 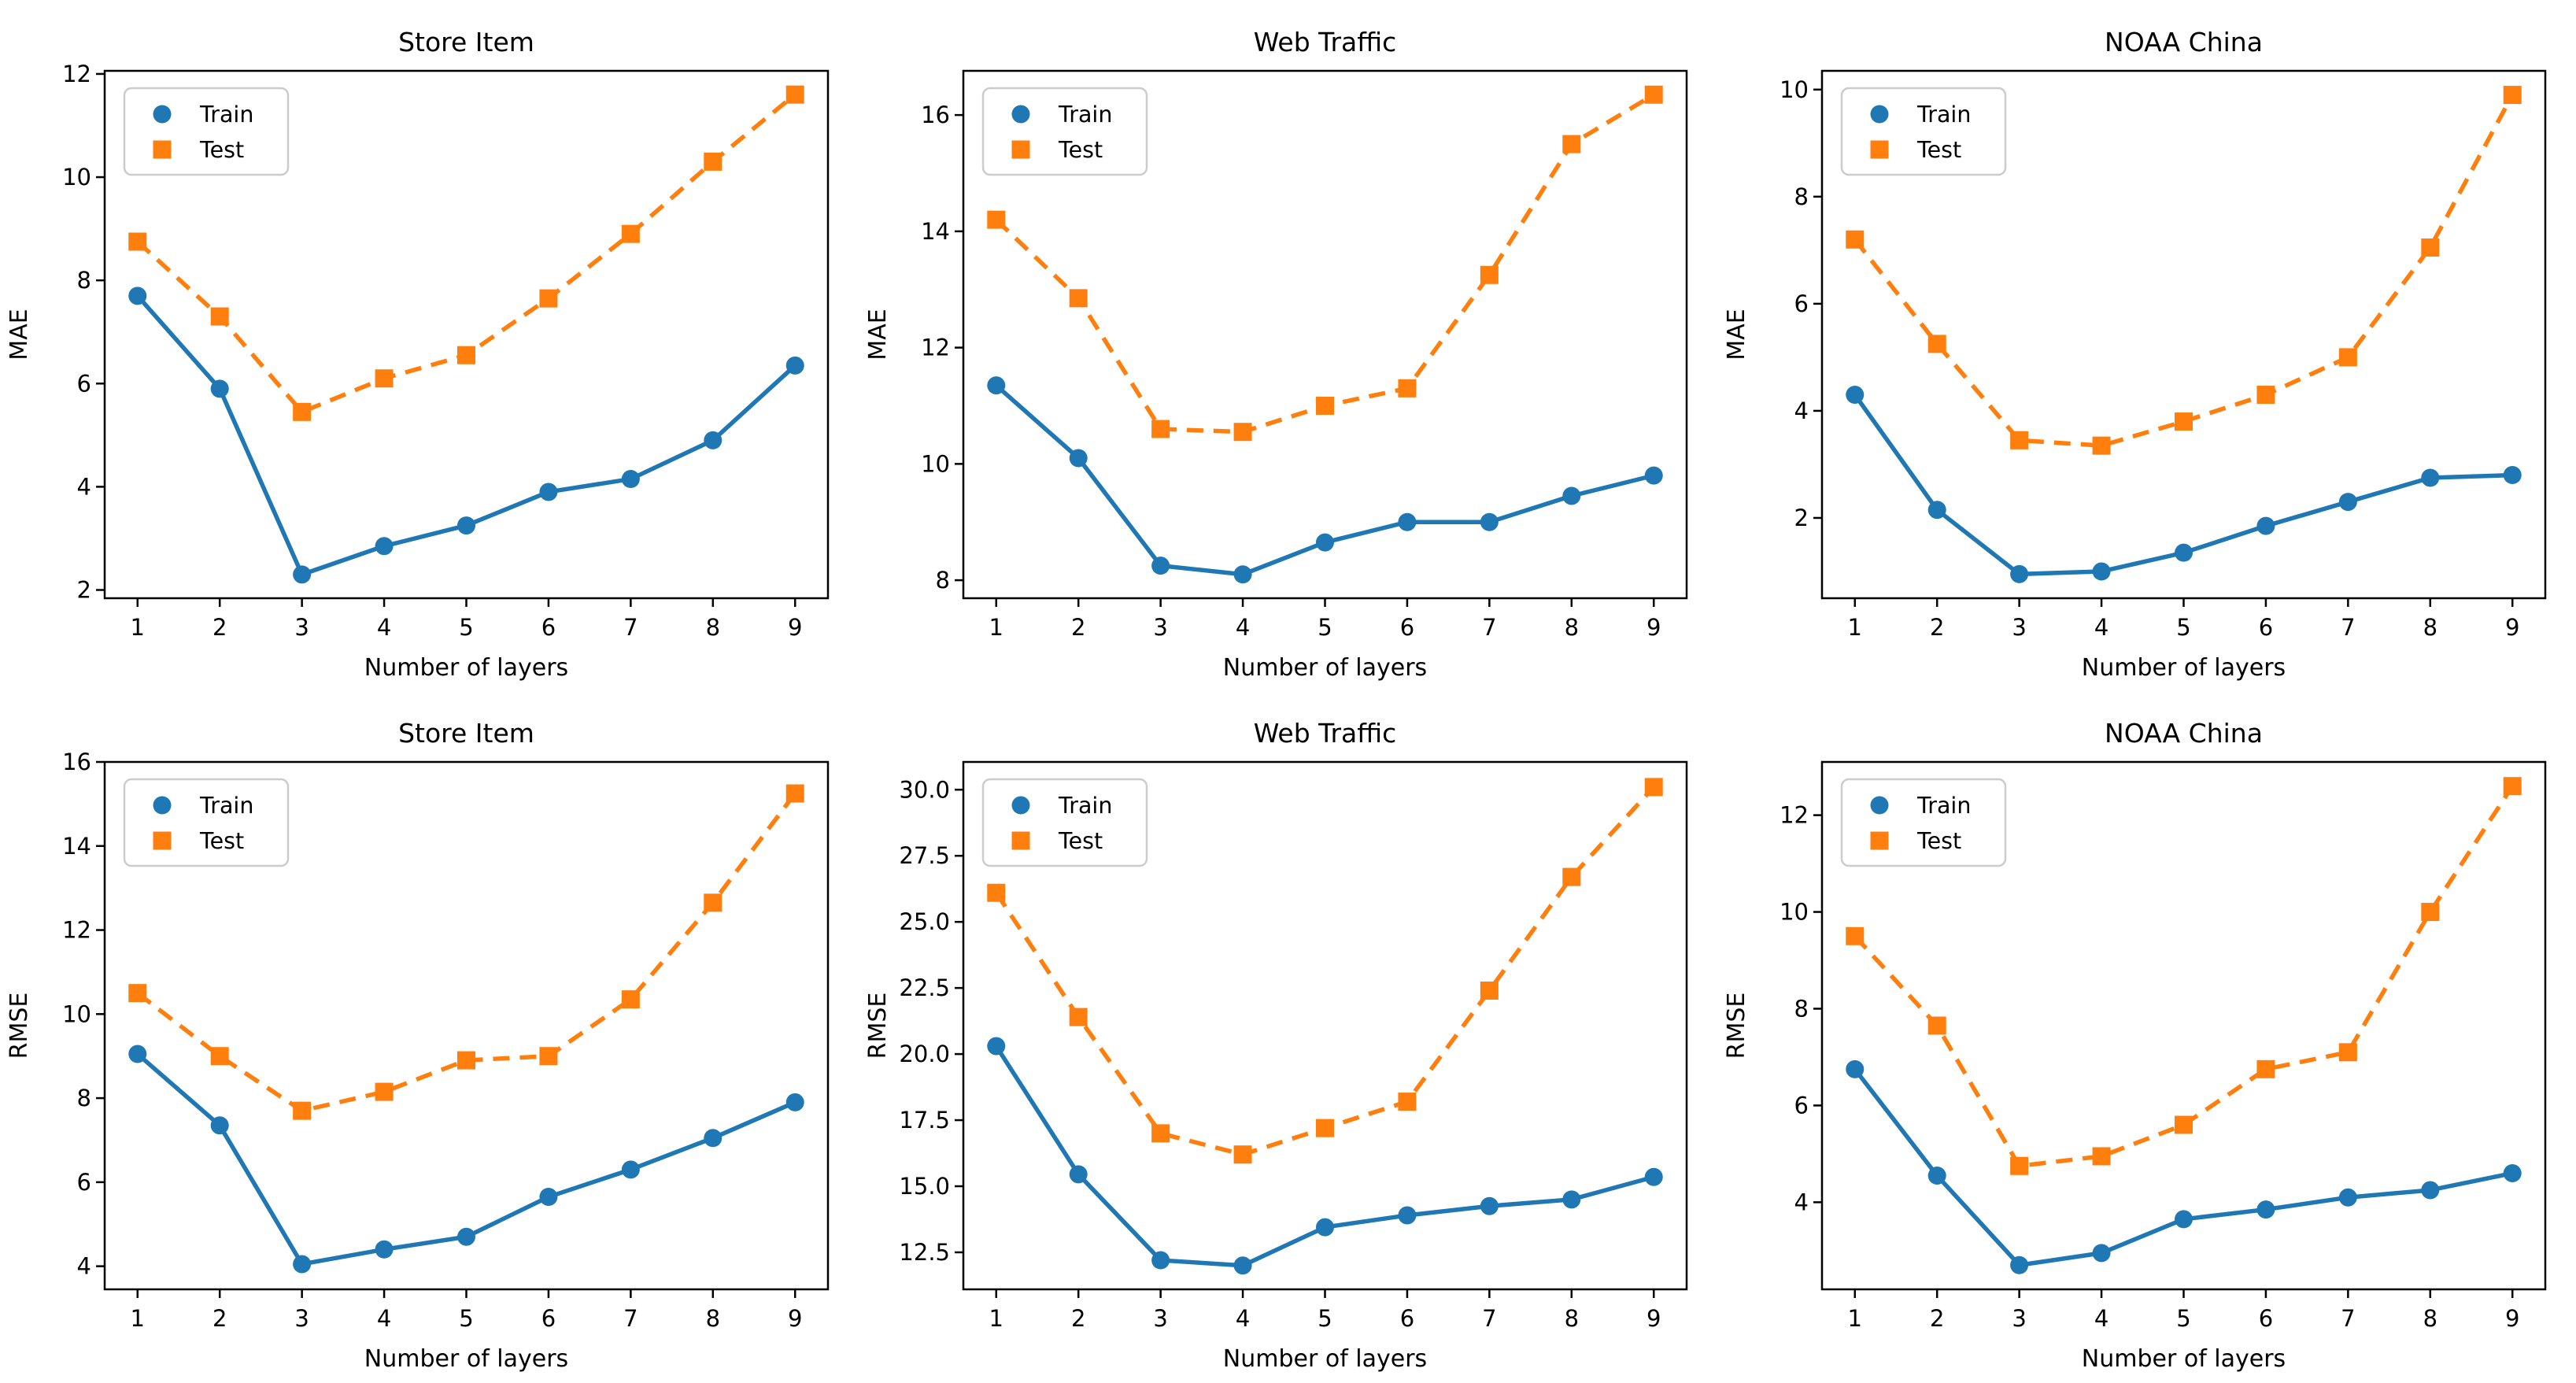 I want to click on y-tick-label: 27.5, so click(x=924, y=855).